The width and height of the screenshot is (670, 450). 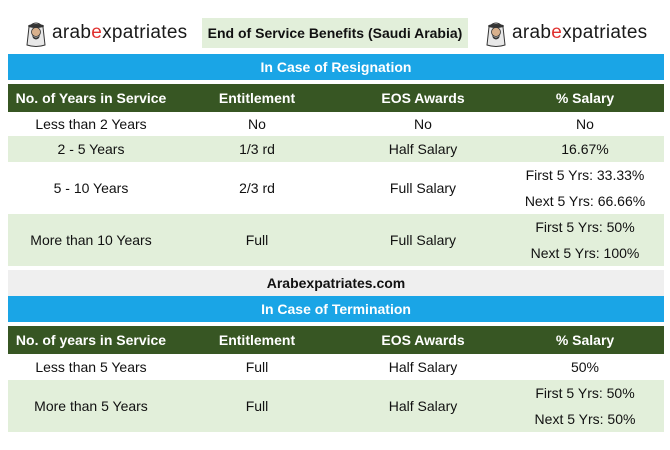 I want to click on termination-heading: In Case of Termination, so click(x=336, y=309).